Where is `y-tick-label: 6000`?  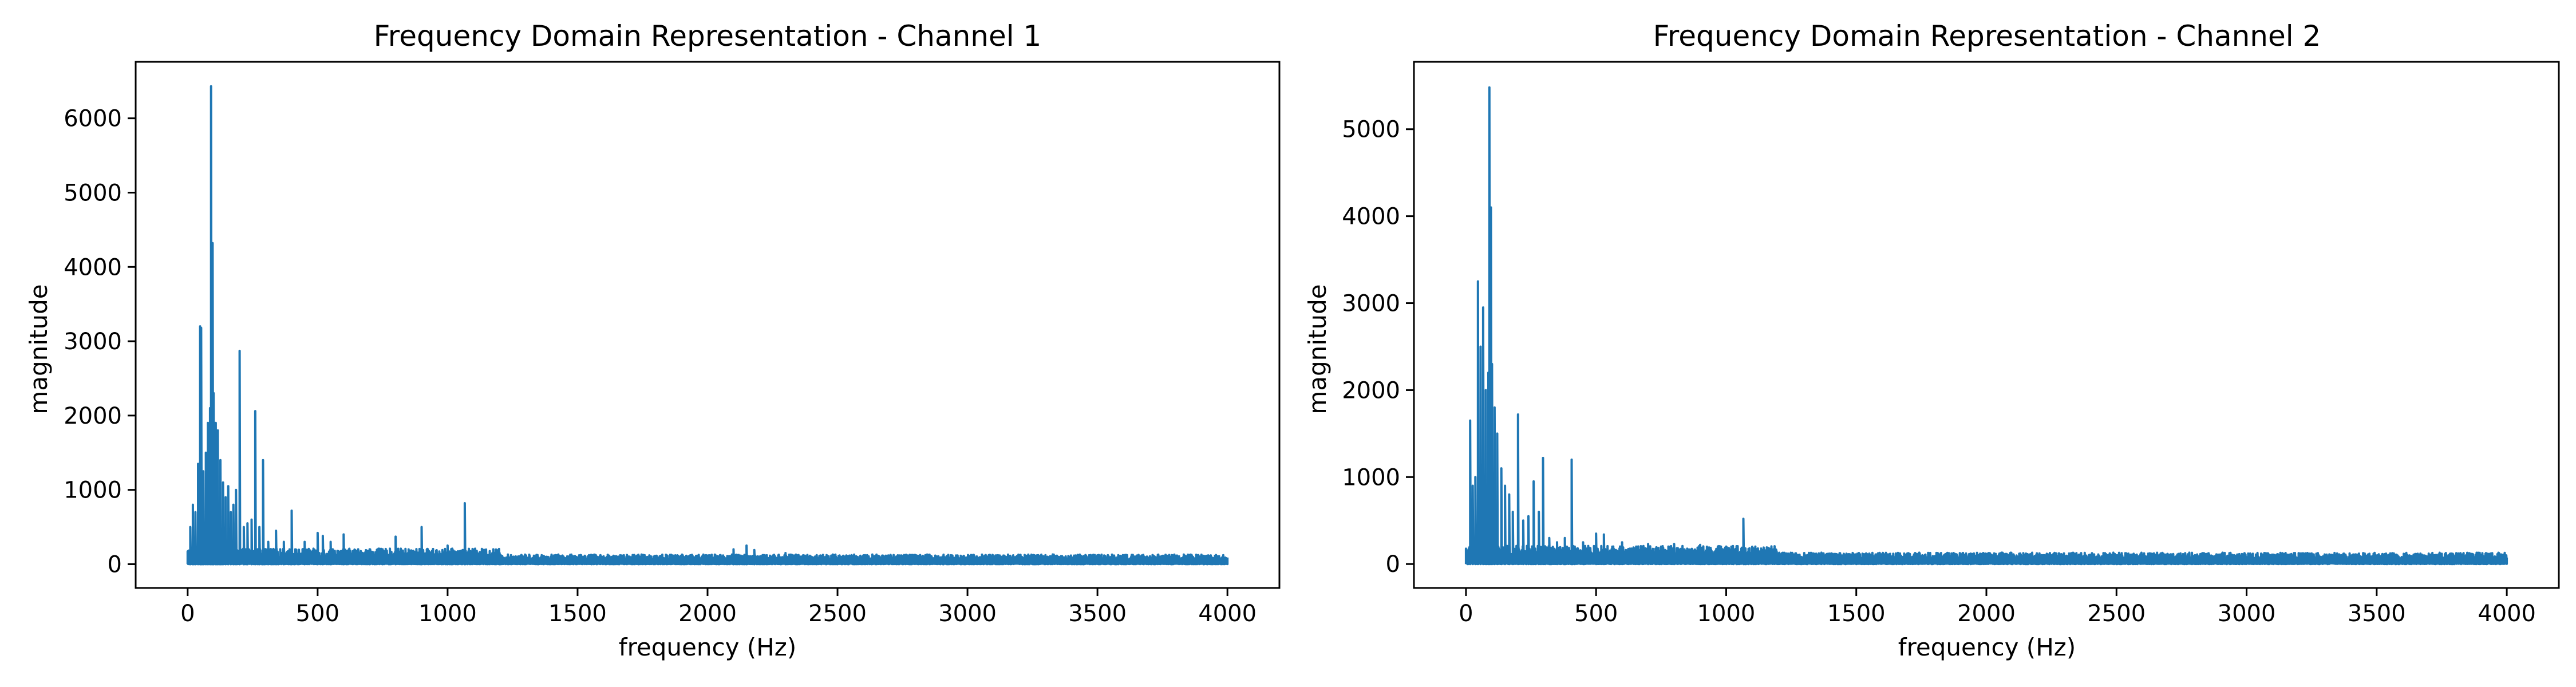 y-tick-label: 6000 is located at coordinates (93, 119).